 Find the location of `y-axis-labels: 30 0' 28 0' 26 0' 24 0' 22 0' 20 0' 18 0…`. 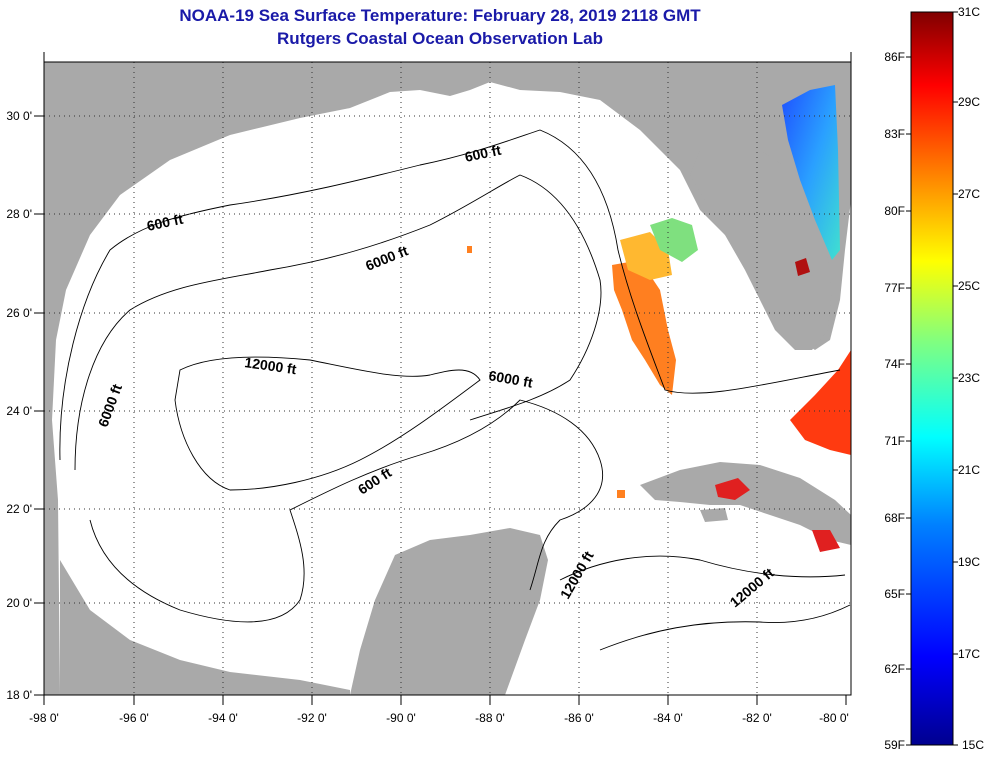

y-axis-labels: 30 0' 28 0' 26 0' 24 0' 22 0' 20 0' 18 0… is located at coordinates (19, 405).